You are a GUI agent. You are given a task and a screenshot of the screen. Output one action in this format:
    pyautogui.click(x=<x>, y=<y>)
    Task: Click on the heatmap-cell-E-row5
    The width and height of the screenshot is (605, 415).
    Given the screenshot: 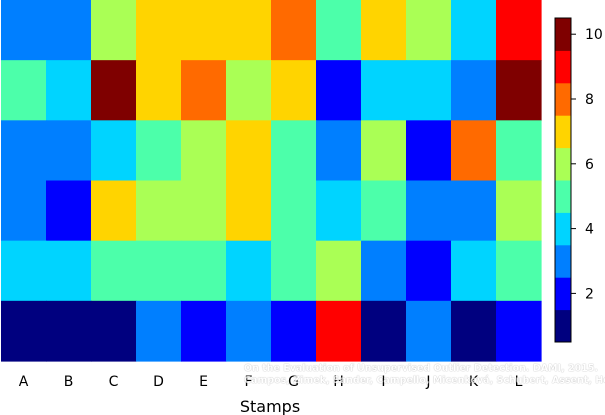 What is the action you would take?
    pyautogui.click(x=204, y=271)
    